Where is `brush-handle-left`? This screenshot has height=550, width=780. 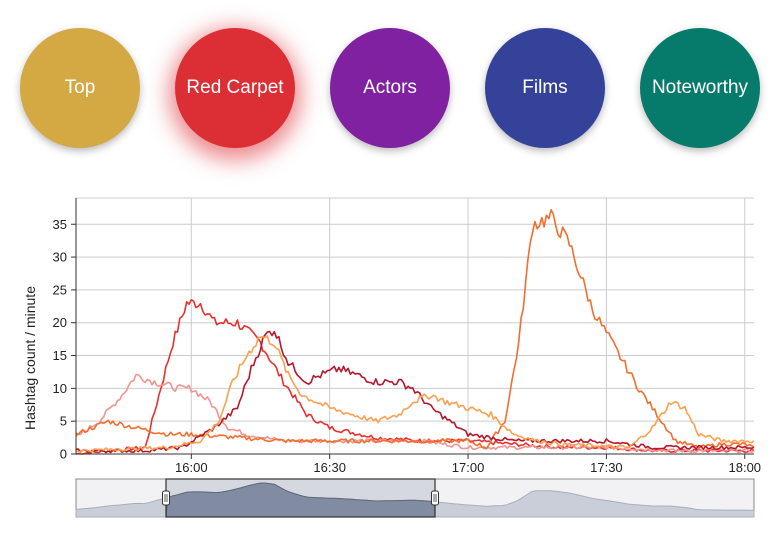
brush-handle-left is located at coordinates (166, 498).